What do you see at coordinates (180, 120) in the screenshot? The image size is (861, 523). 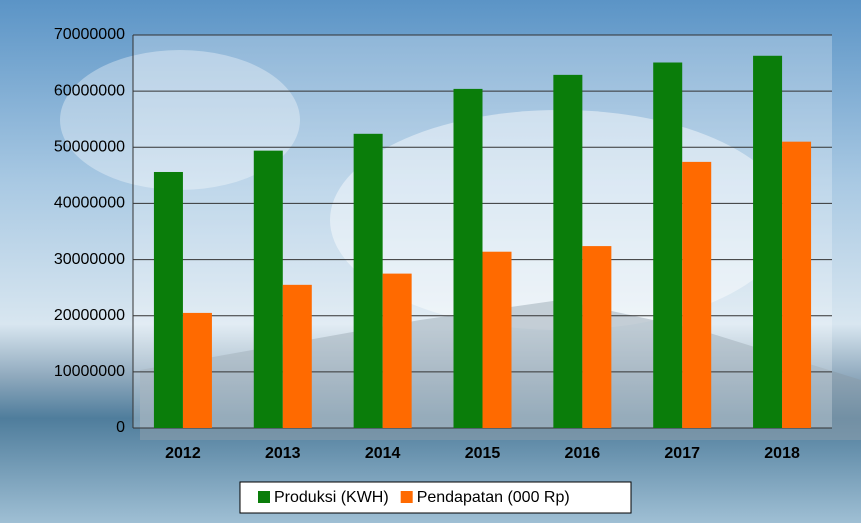 I see `cloud` at bounding box center [180, 120].